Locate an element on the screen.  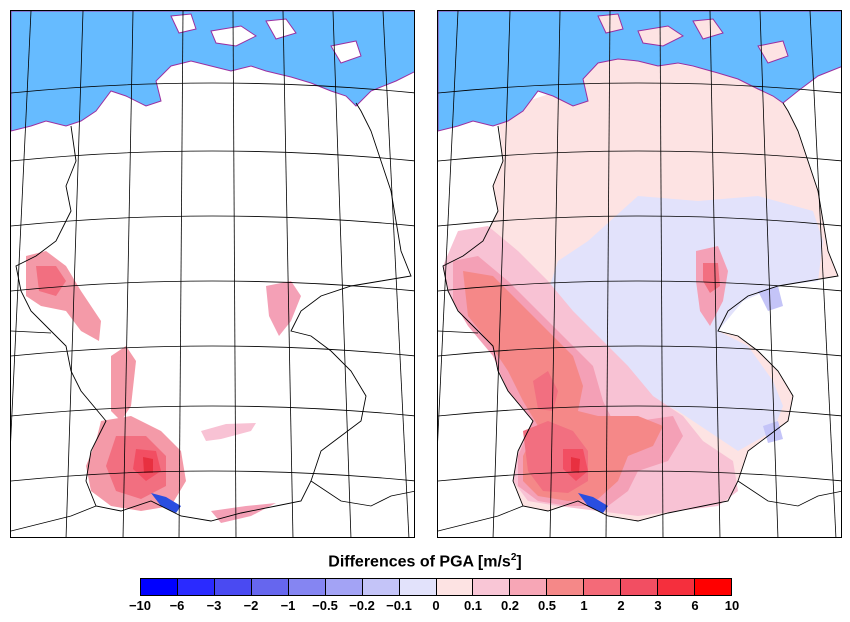
colorbar-tick-label: 0.5 is located at coordinates (547, 605).